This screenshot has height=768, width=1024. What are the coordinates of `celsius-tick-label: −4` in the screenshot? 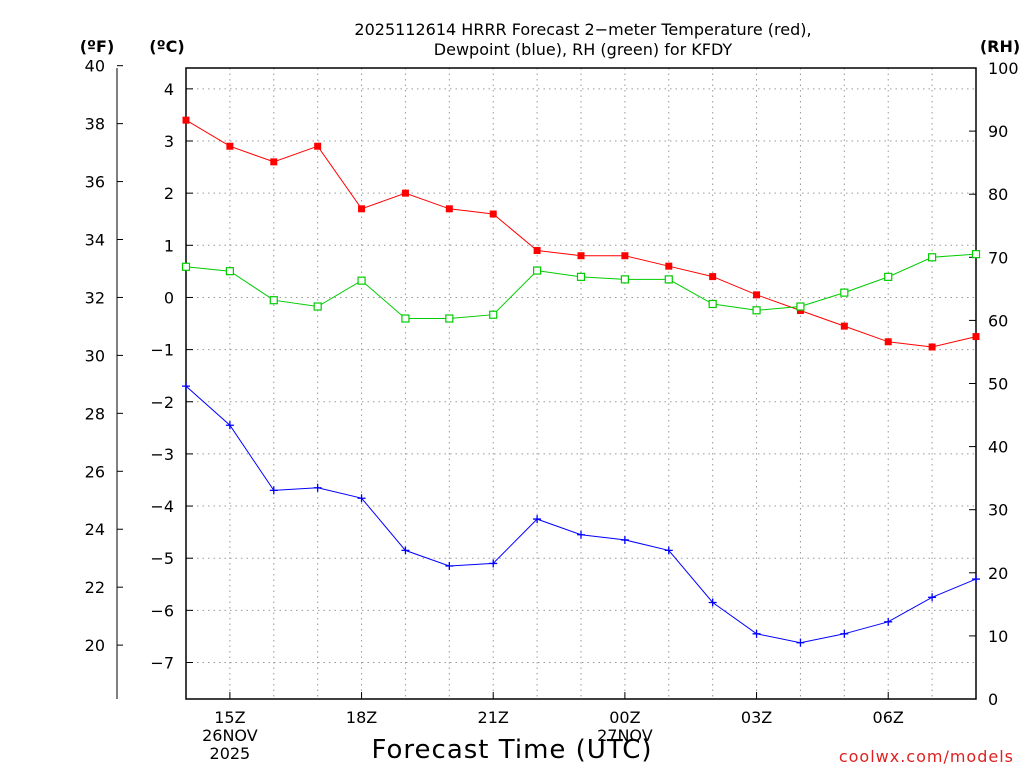 It's located at (162, 506).